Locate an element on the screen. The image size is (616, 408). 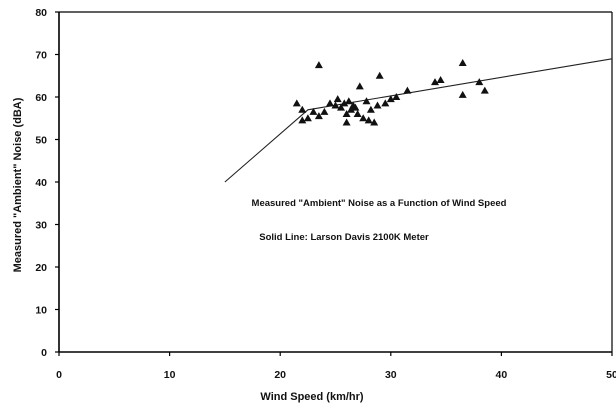
x-tick-label: 40 is located at coordinates (502, 375).